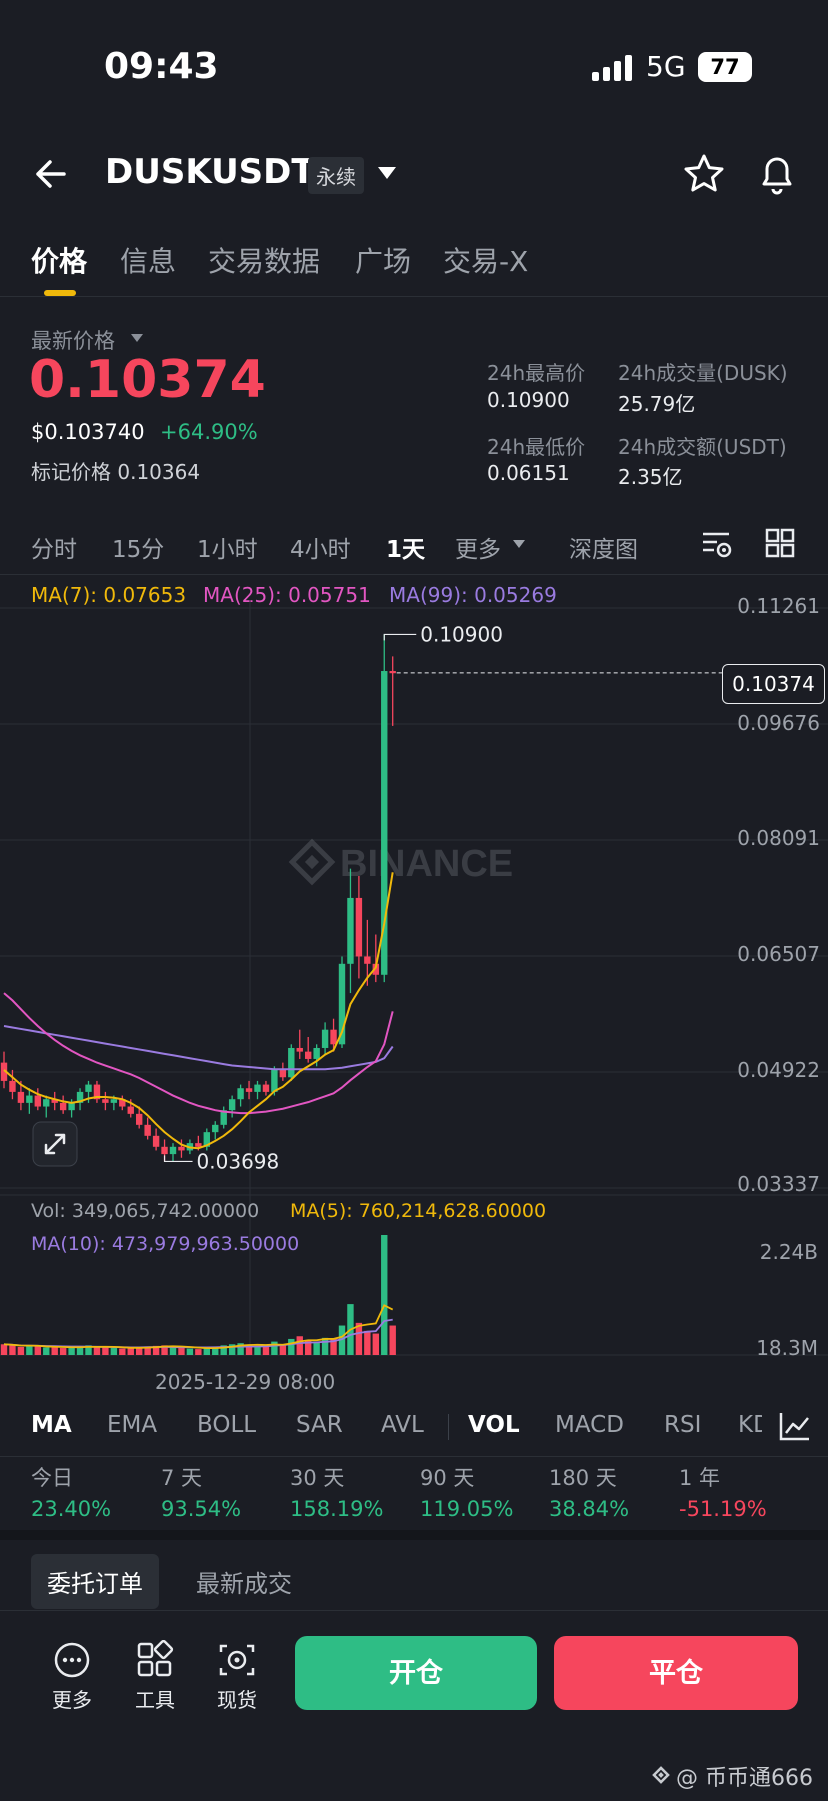  Describe the element at coordinates (716, 544) in the screenshot. I see `chart-settings-icon` at that location.